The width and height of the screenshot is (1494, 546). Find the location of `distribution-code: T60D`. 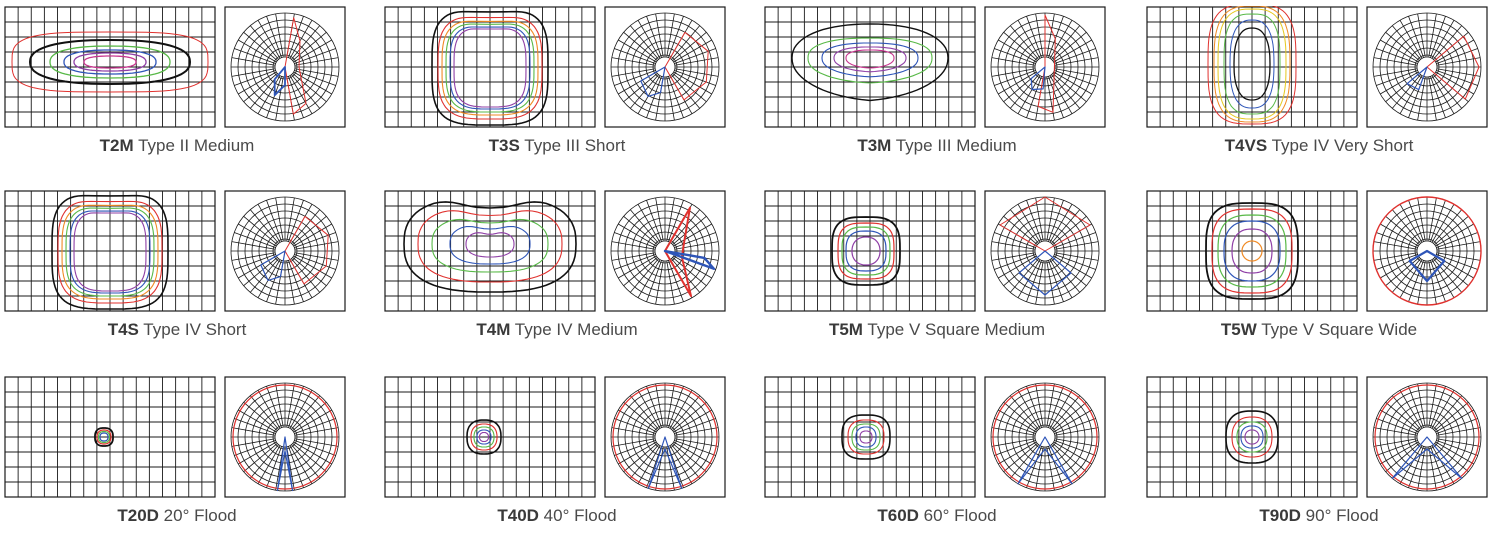

distribution-code: T60D is located at coordinates (898, 515).